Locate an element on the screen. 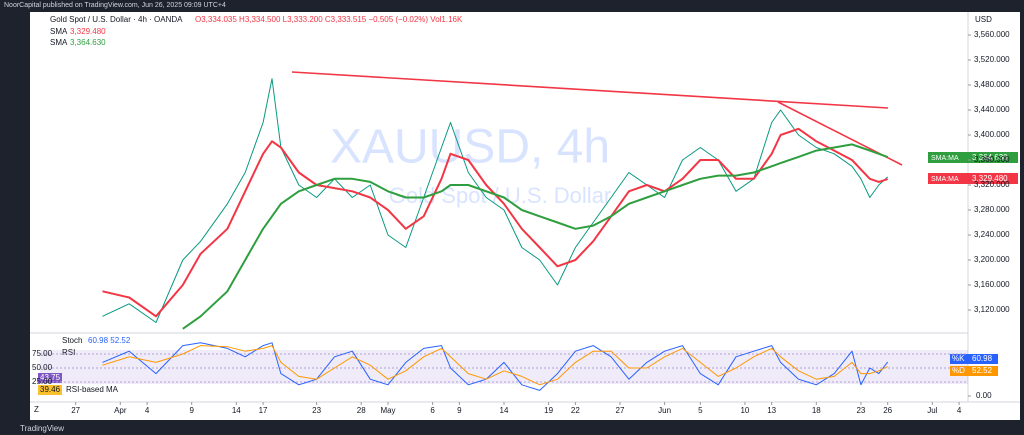 The image size is (1024, 435). badge-label: %K is located at coordinates (958, 358).